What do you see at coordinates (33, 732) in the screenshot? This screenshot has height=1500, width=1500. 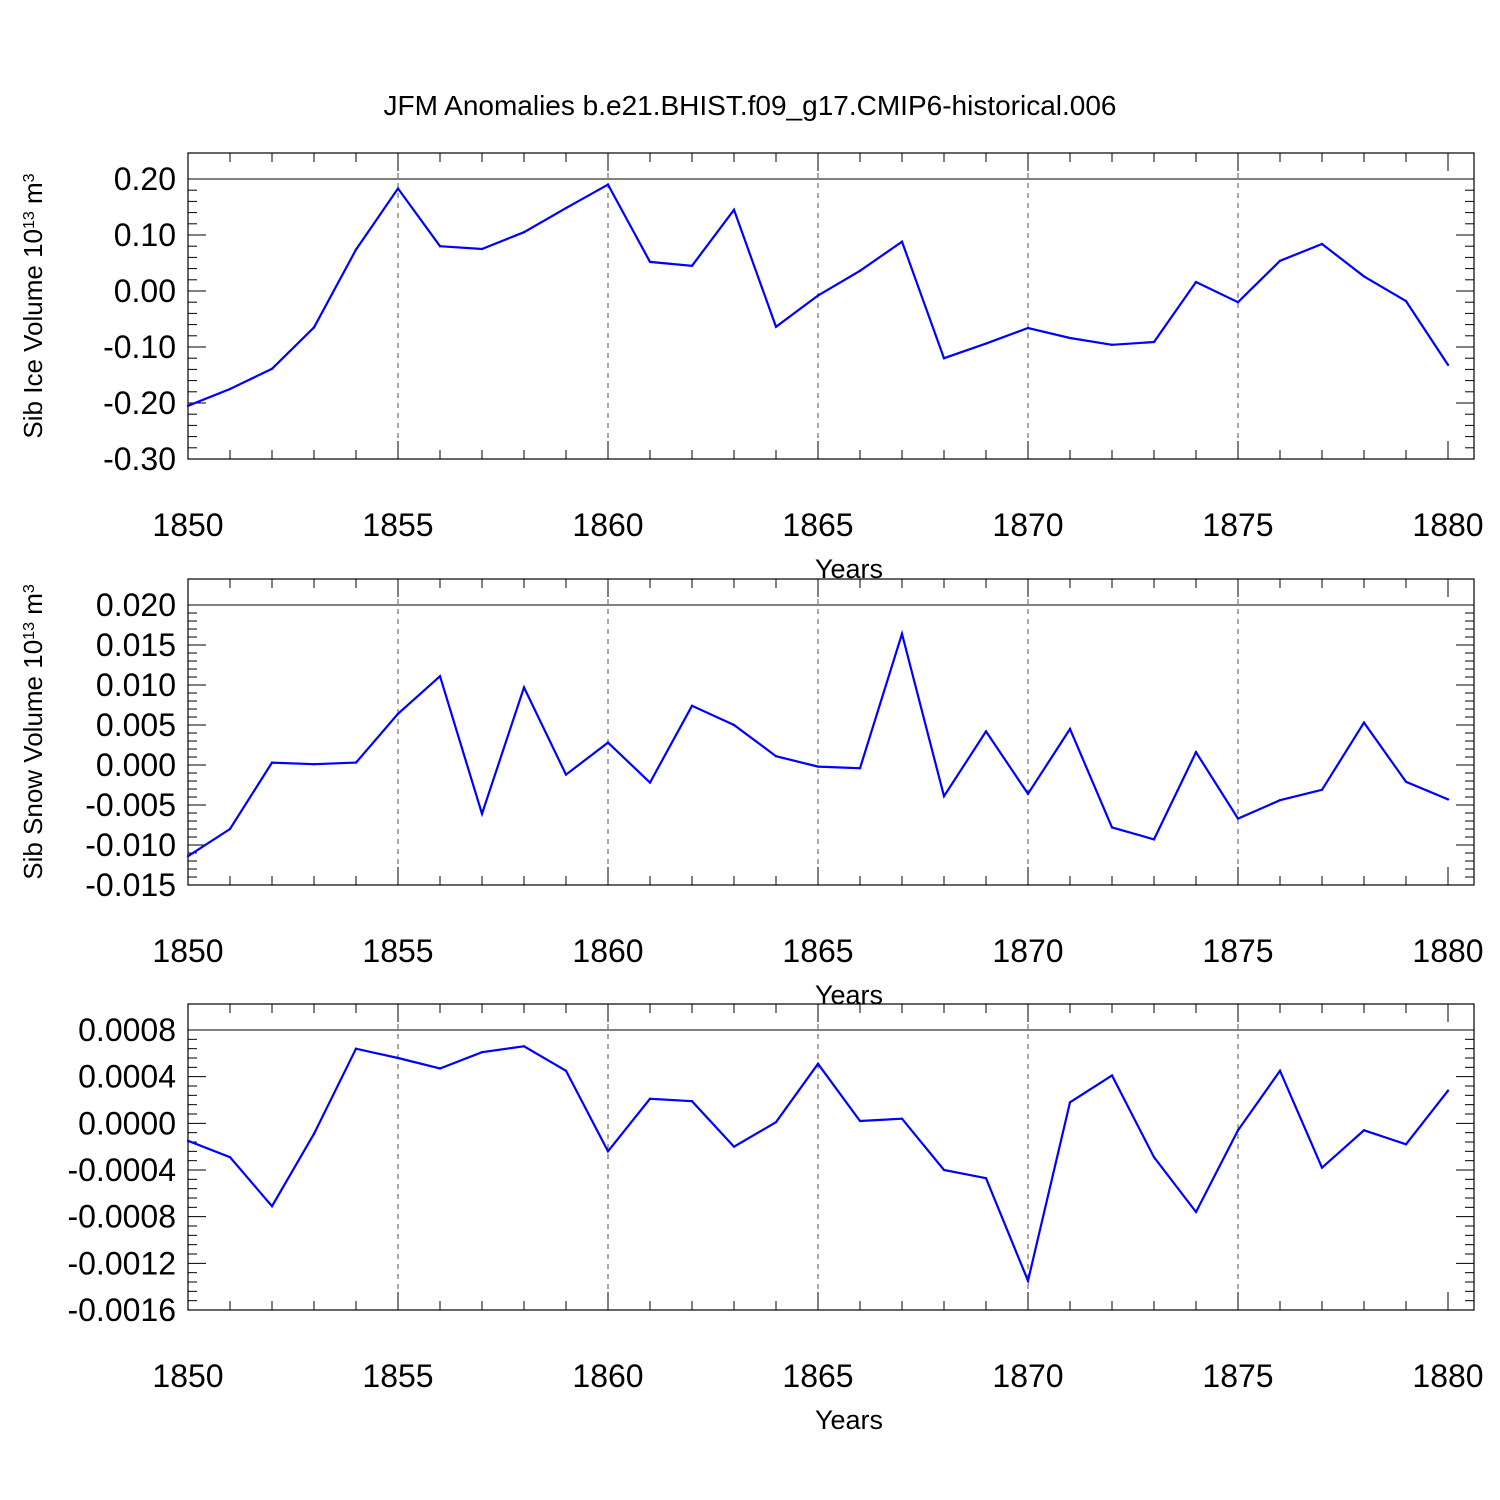 I see `y-axis-label: Sib Snow Volume 1013 m3` at bounding box center [33, 732].